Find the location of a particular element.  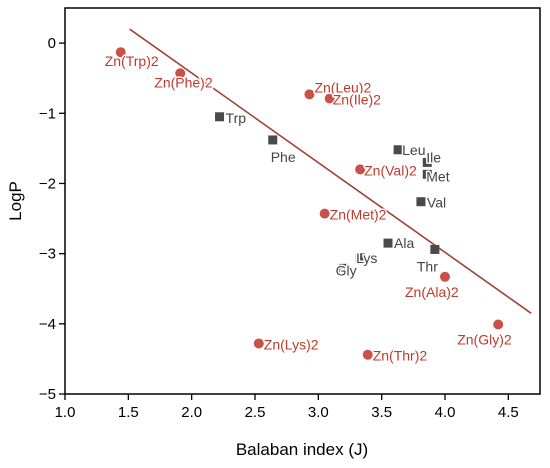

point-met is located at coordinates (427, 174).